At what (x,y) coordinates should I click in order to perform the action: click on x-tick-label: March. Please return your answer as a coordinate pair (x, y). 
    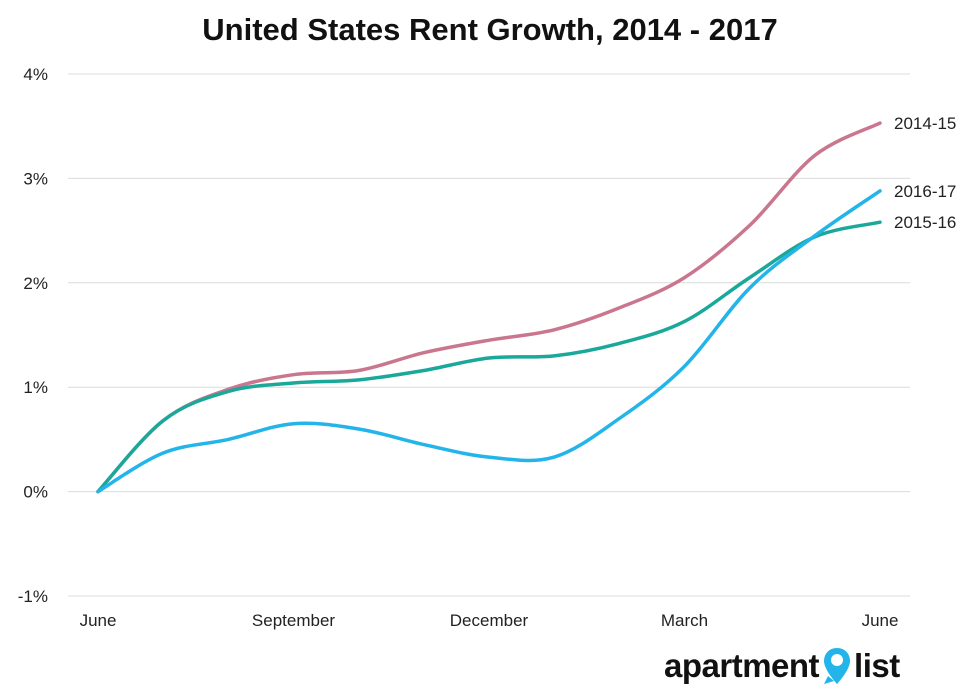
    Looking at the image, I should click on (684, 620).